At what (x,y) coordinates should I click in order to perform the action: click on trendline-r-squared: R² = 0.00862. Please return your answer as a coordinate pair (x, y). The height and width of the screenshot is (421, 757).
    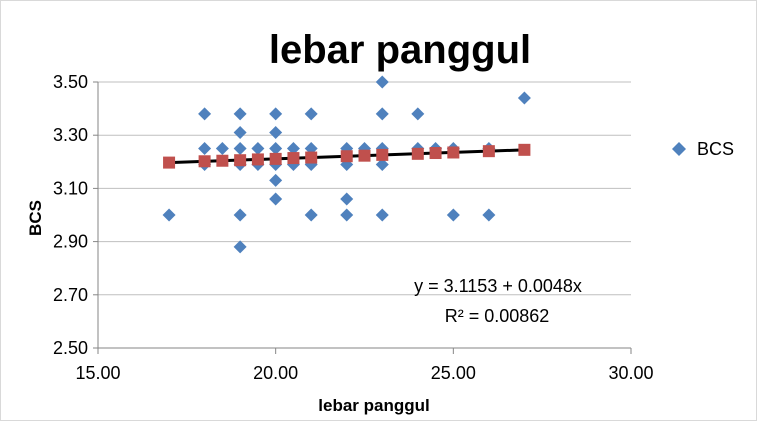
    Looking at the image, I should click on (497, 316).